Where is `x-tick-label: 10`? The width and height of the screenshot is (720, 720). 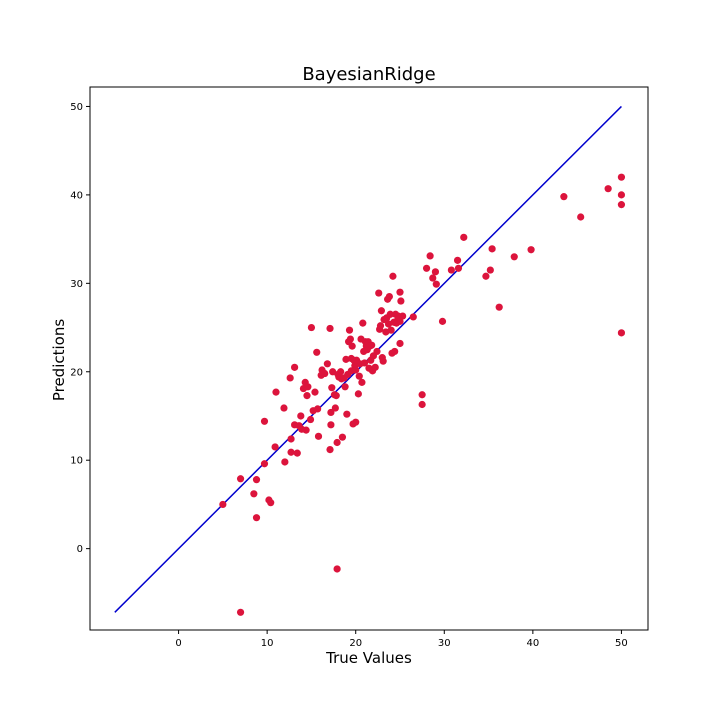 x-tick-label: 10 is located at coordinates (267, 643).